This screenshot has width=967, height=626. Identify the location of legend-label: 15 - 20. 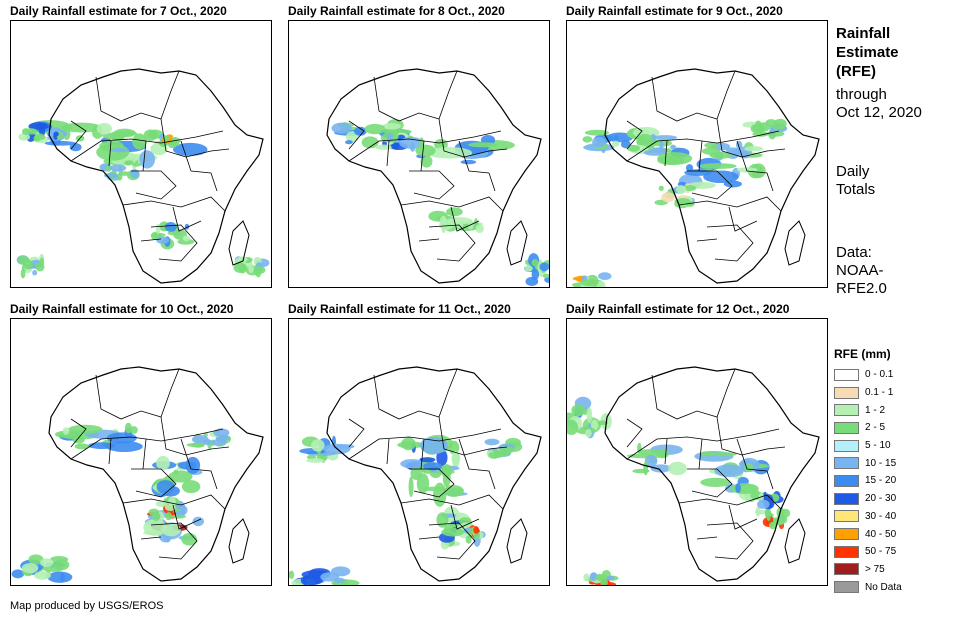
(881, 481).